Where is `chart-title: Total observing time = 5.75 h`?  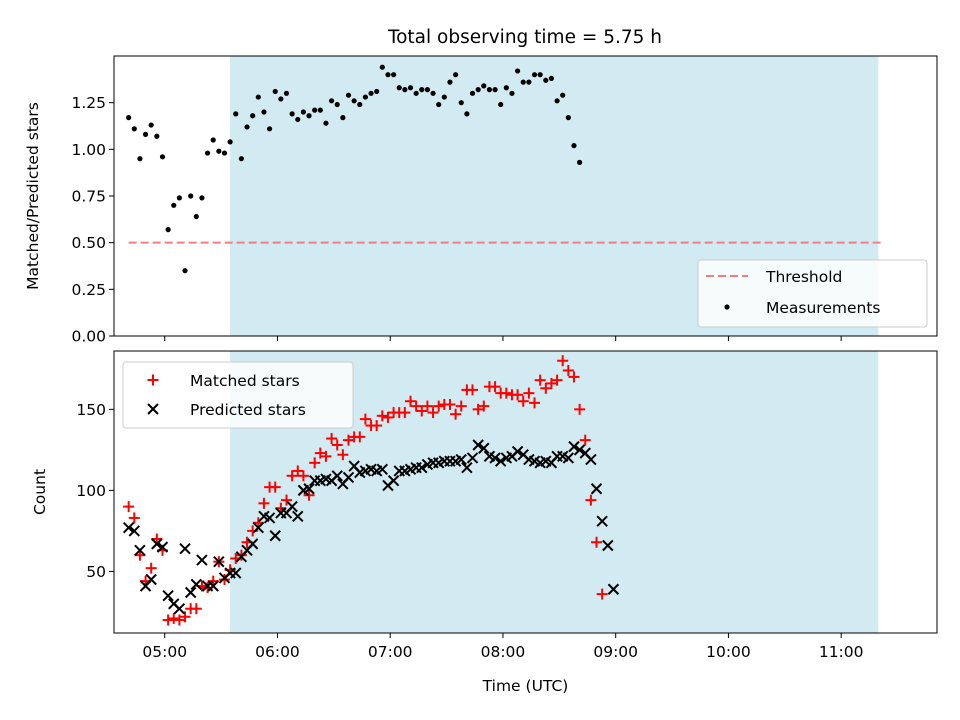
chart-title: Total observing time = 5.75 h is located at coordinates (524, 37).